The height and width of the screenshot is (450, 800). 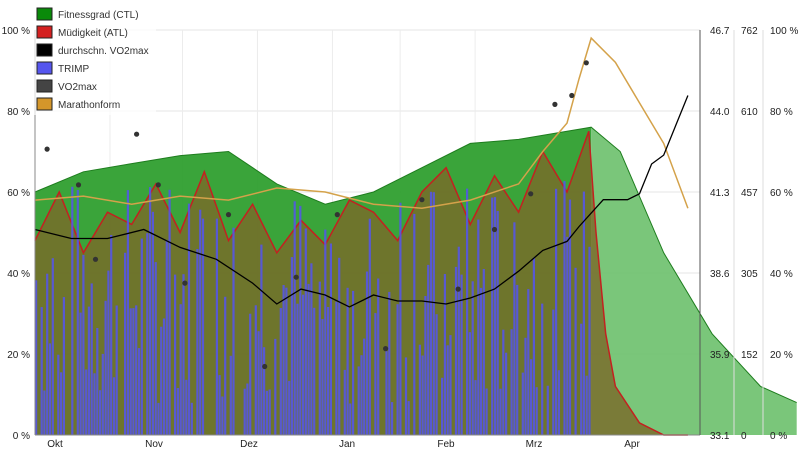 I want to click on trimp-tick: 762, so click(x=749, y=31).